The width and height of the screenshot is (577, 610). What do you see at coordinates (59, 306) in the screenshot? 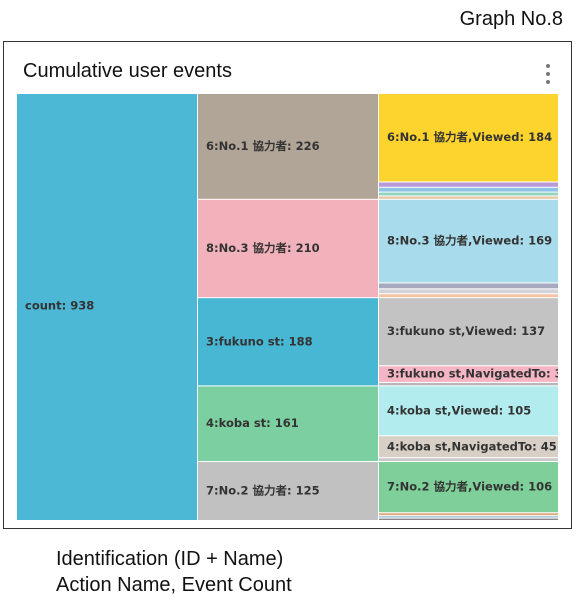
I see `treemap-label-root: count: 938` at bounding box center [59, 306].